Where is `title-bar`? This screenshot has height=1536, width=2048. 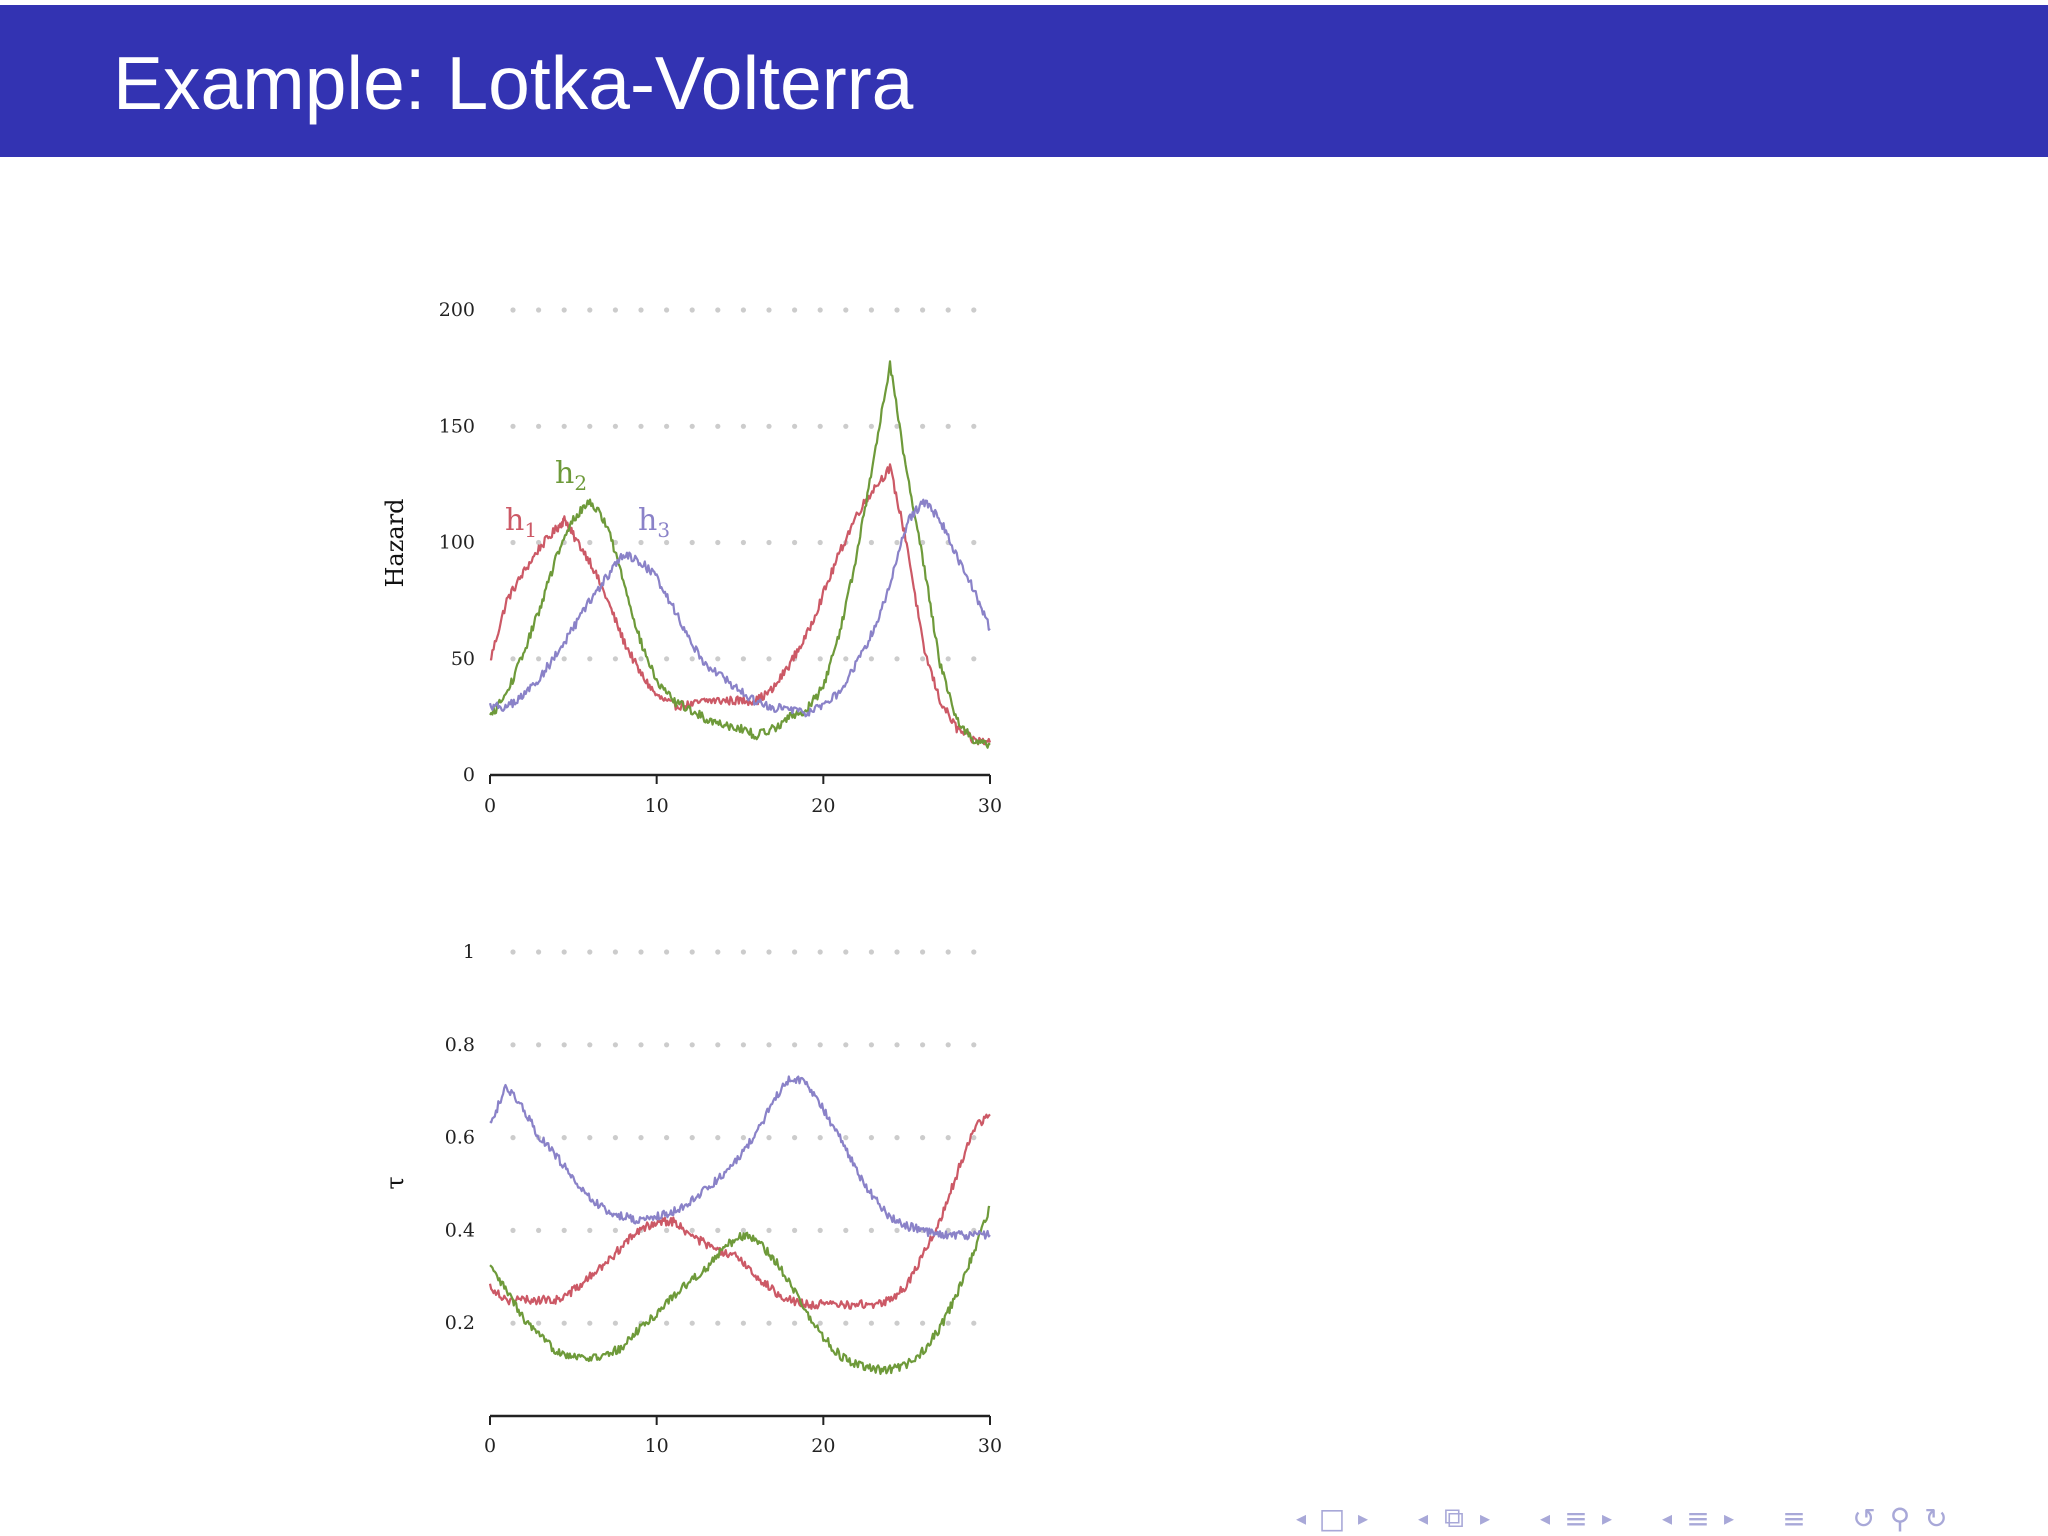 title-bar is located at coordinates (1024, 81).